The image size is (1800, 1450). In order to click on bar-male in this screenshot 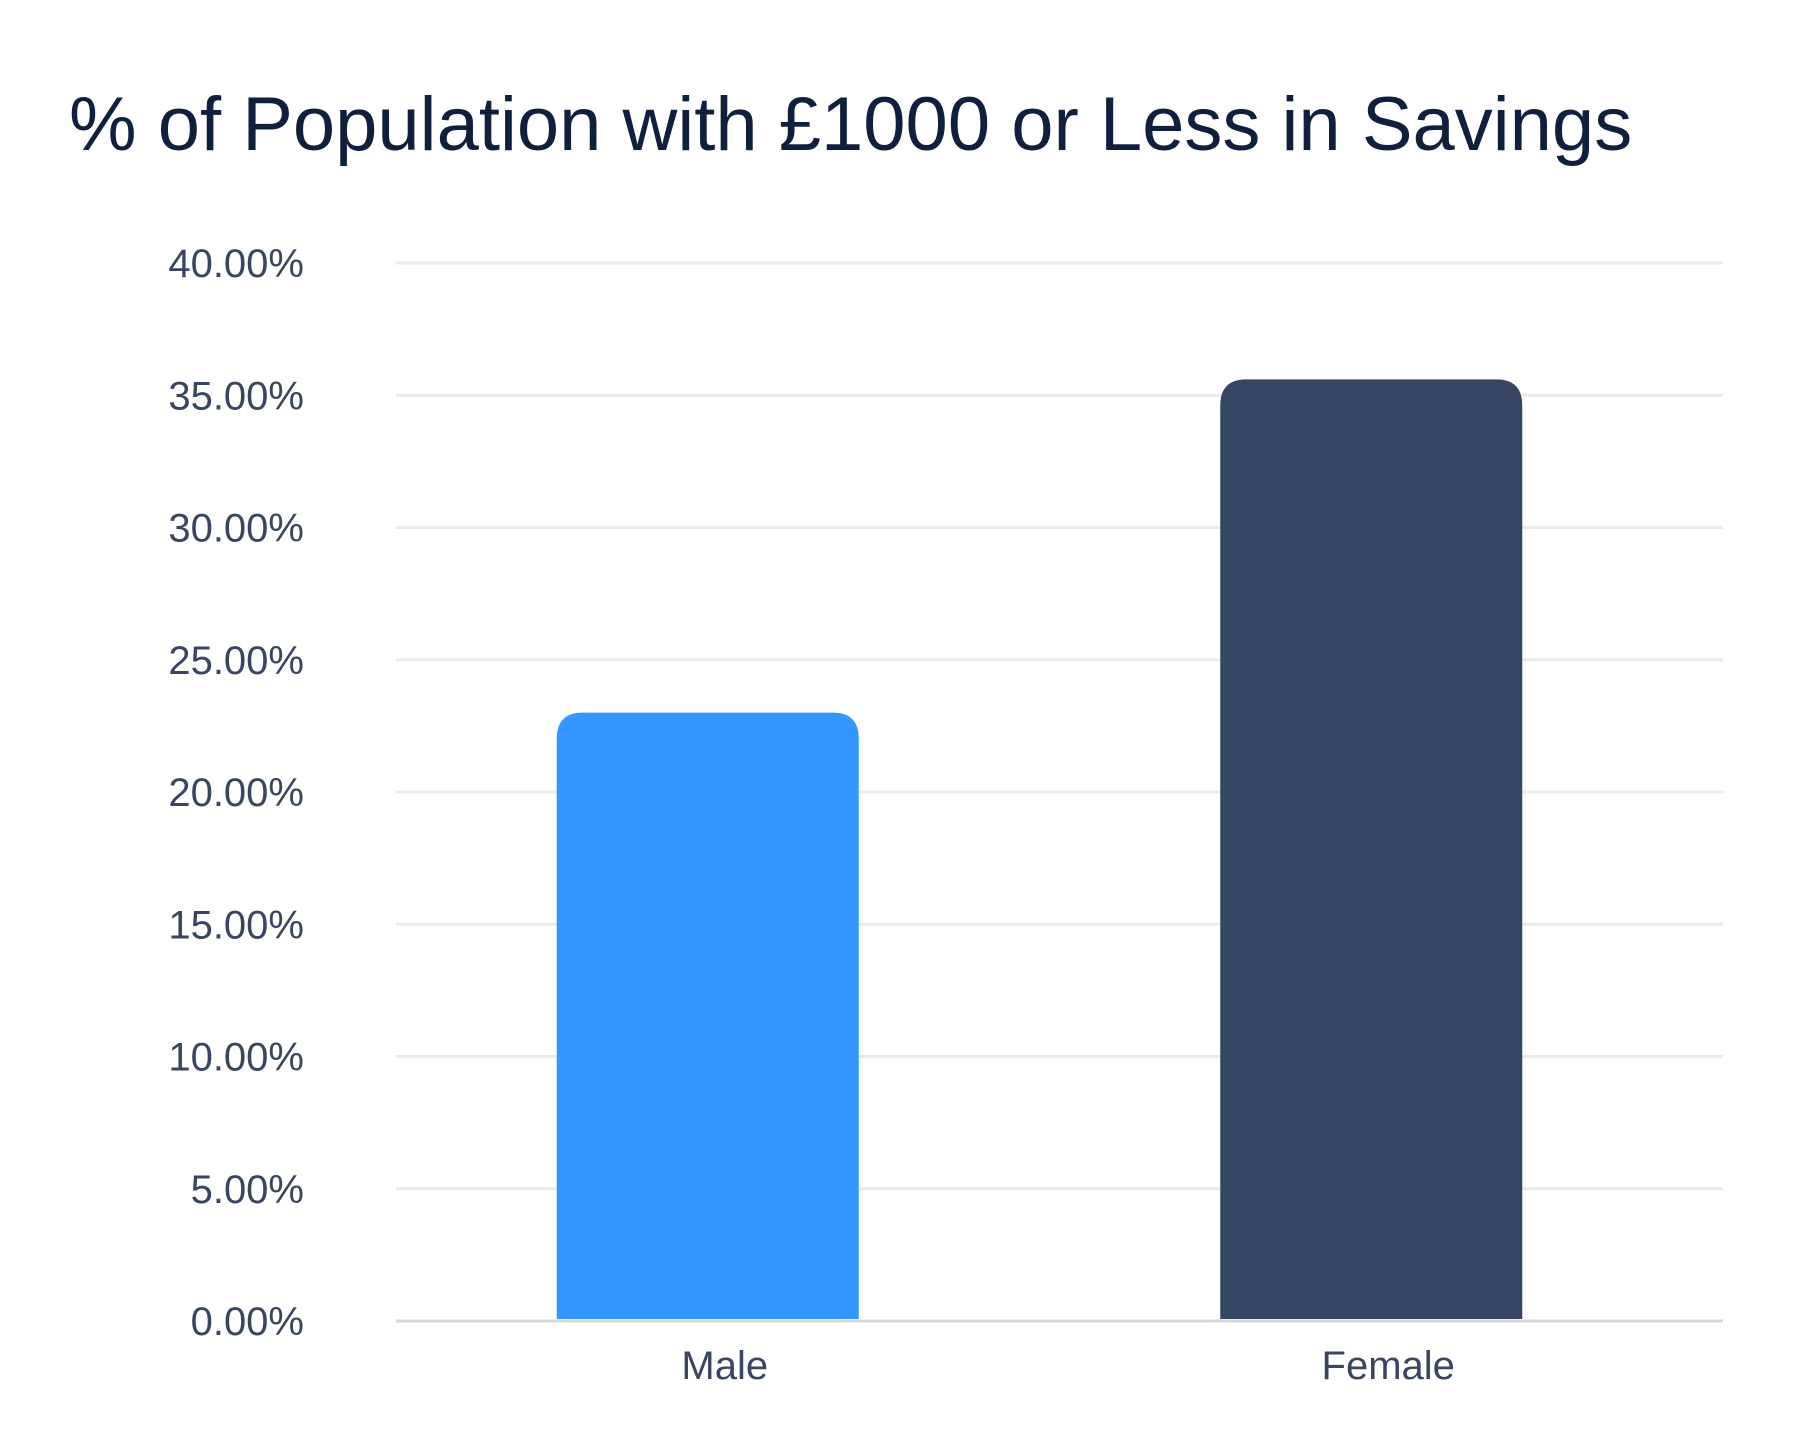, I will do `click(707, 1015)`.